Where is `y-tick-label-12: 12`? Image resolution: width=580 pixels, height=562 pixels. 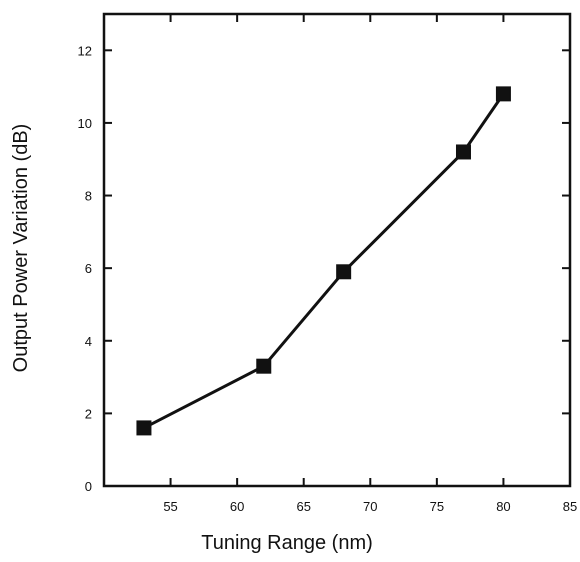
y-tick-label-12: 12 is located at coordinates (85, 50).